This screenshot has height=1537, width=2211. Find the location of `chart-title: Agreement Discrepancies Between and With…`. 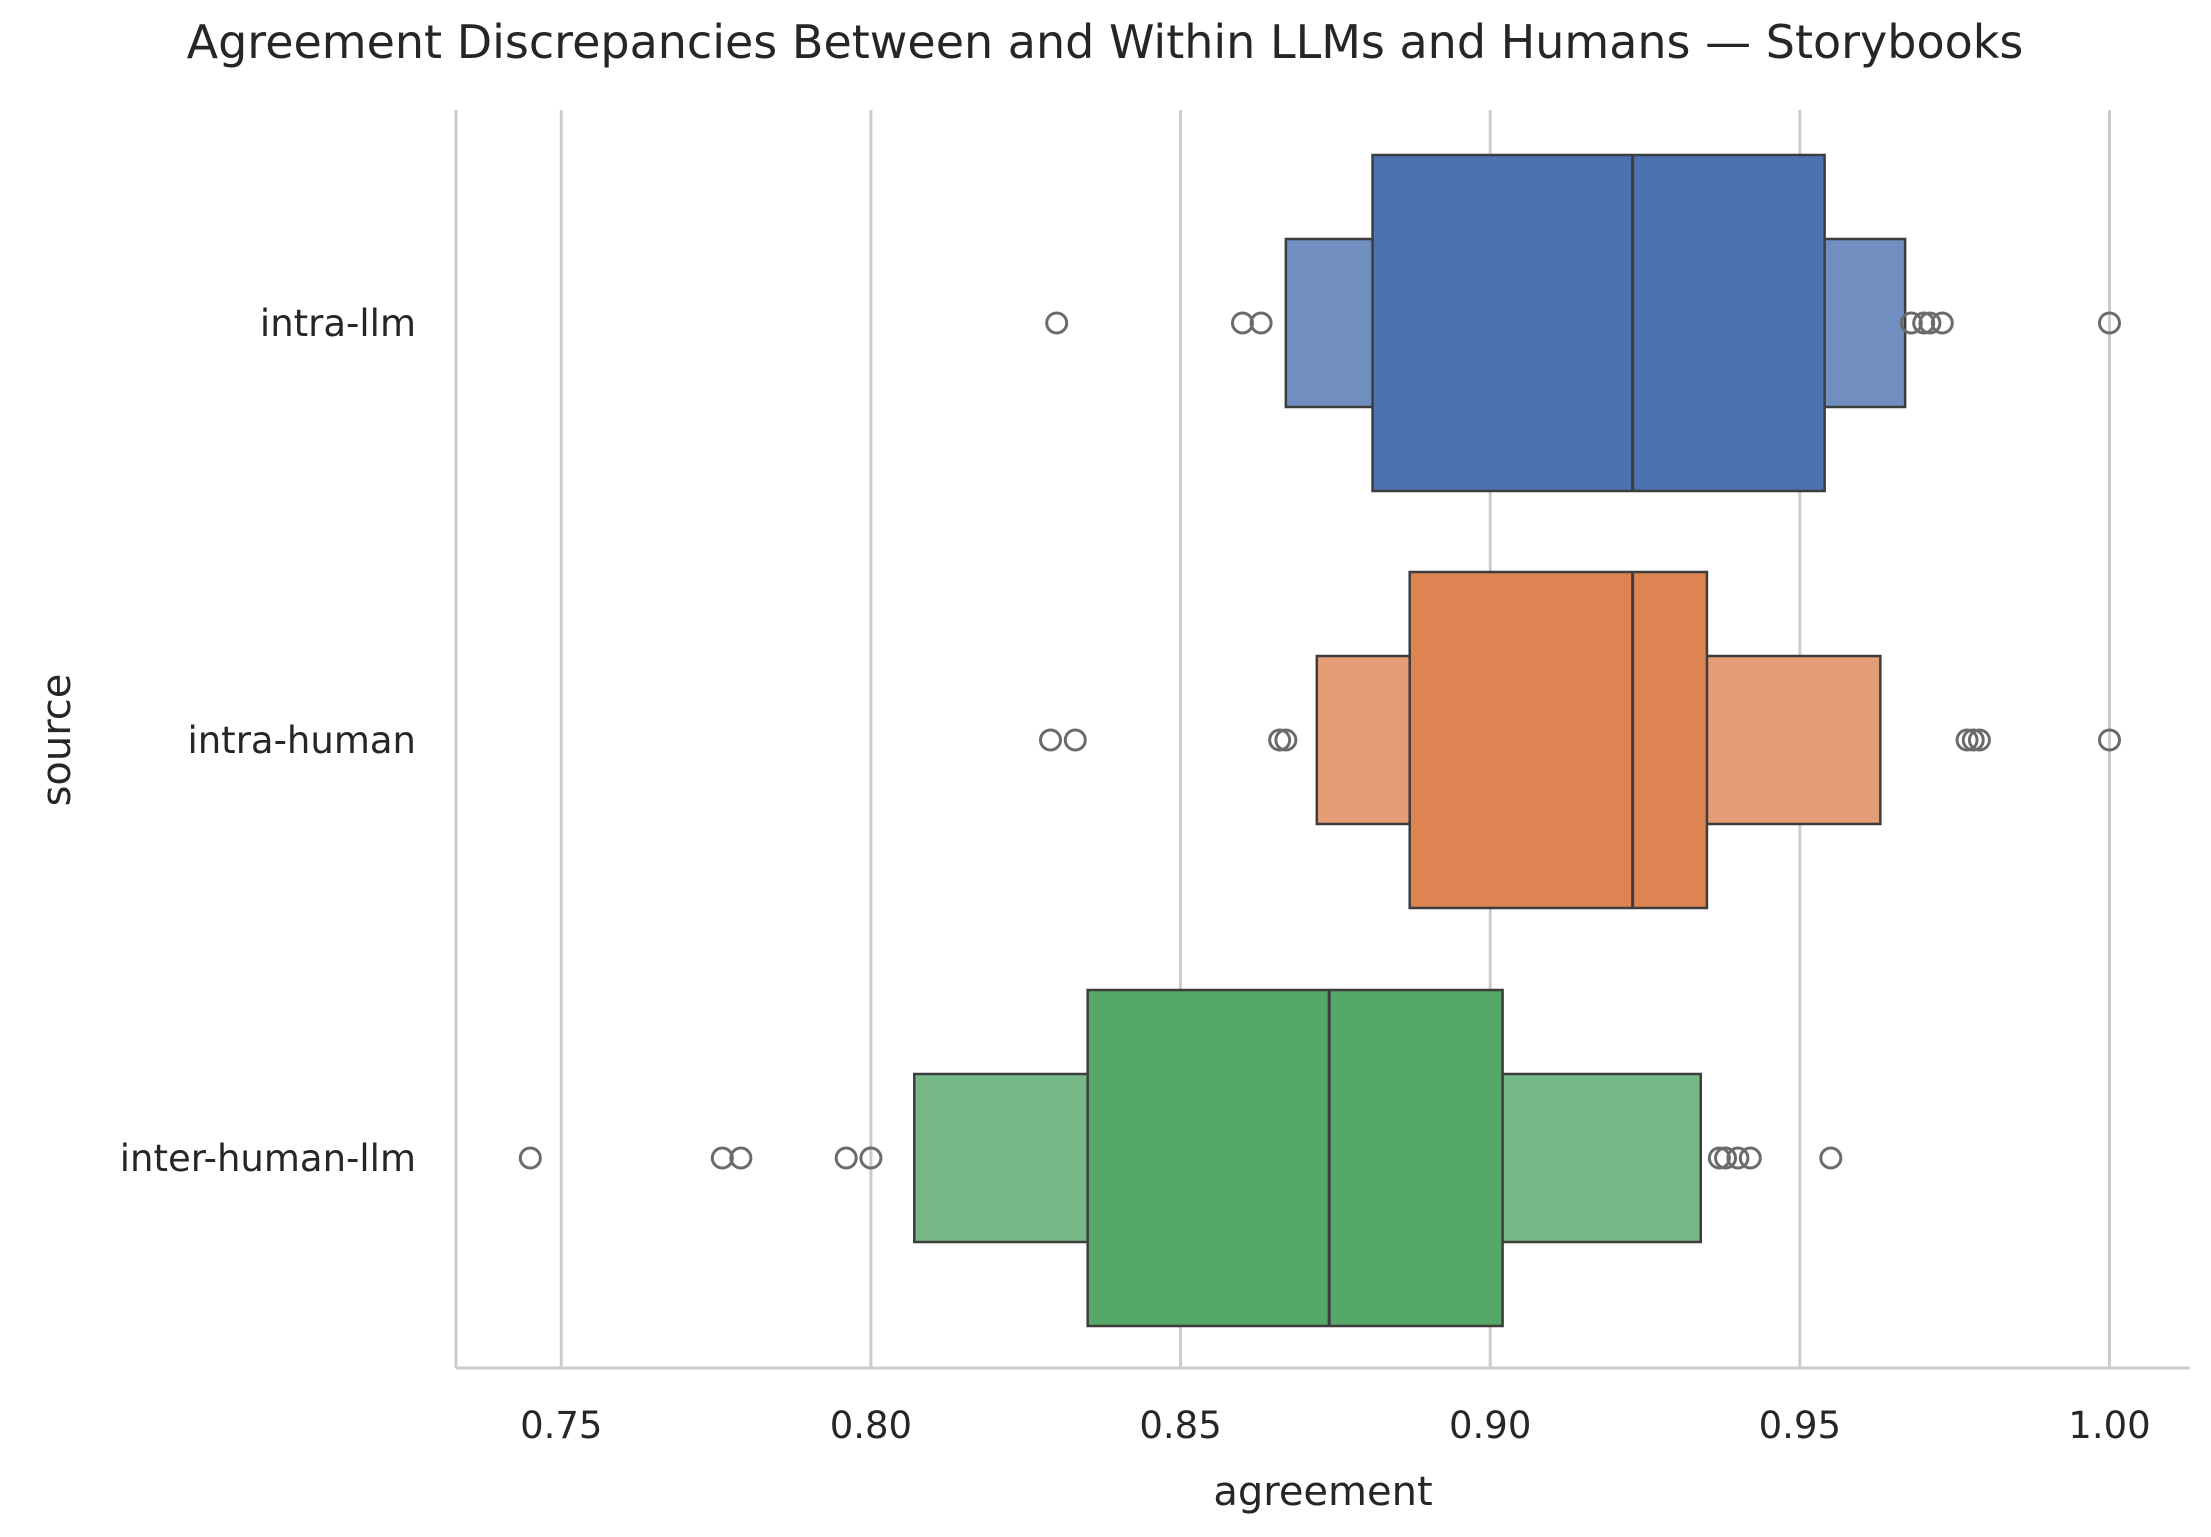

chart-title: Agreement Discrepancies Between and With… is located at coordinates (1105, 42).